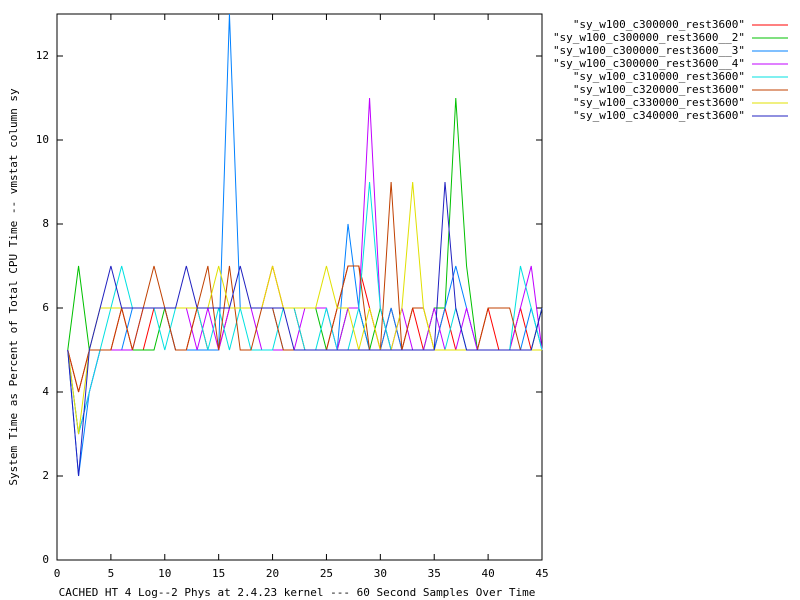 The width and height of the screenshot is (800, 600). I want to click on y-tick-label: 12, so click(42, 55).